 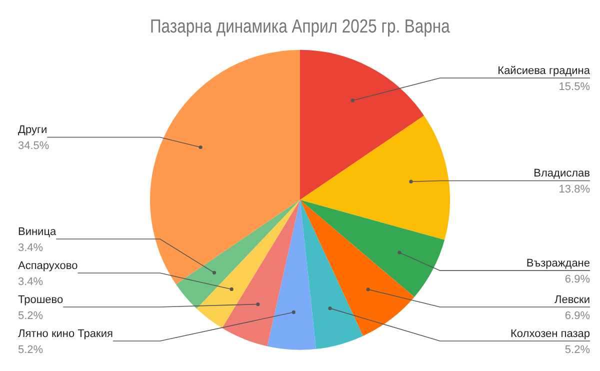 What do you see at coordinates (33, 130) in the screenshot?
I see `slice-label: Други` at bounding box center [33, 130].